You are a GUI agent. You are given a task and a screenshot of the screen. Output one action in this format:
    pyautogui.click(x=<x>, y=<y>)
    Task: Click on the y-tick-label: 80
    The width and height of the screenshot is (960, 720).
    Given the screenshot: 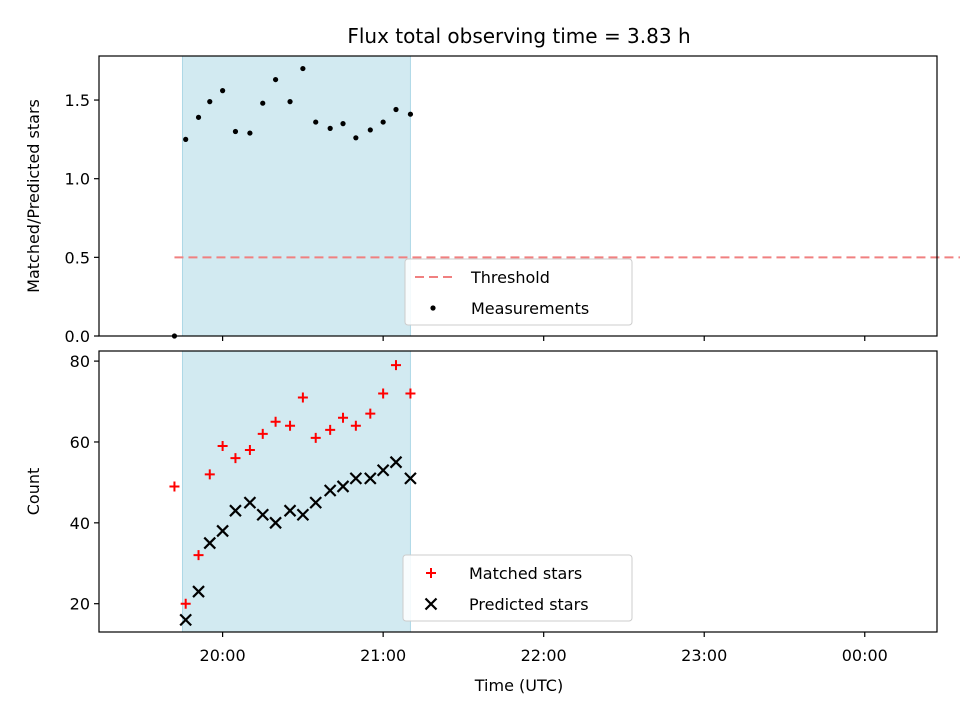 What is the action you would take?
    pyautogui.click(x=80, y=361)
    